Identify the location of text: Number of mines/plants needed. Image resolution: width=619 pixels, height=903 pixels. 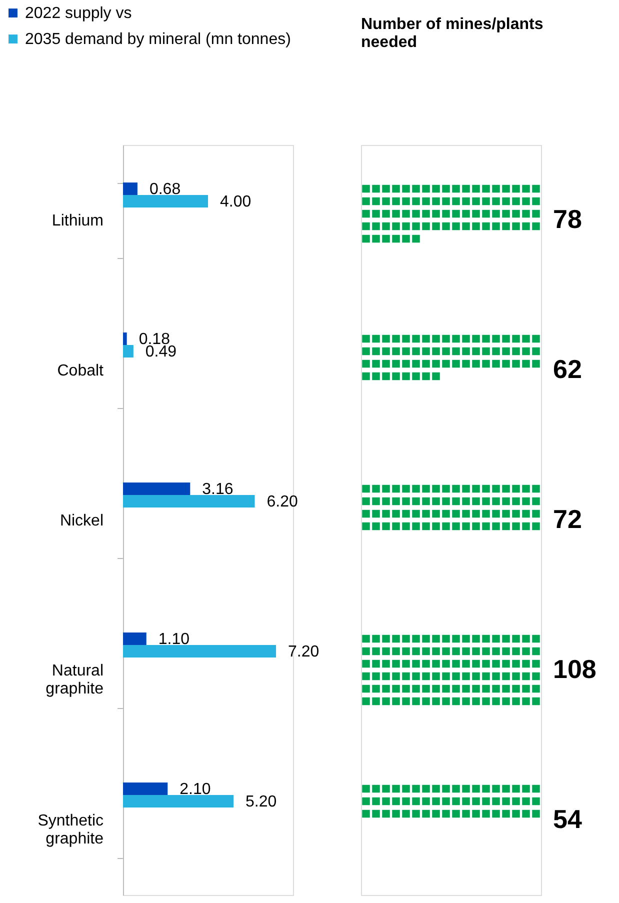
(452, 33).